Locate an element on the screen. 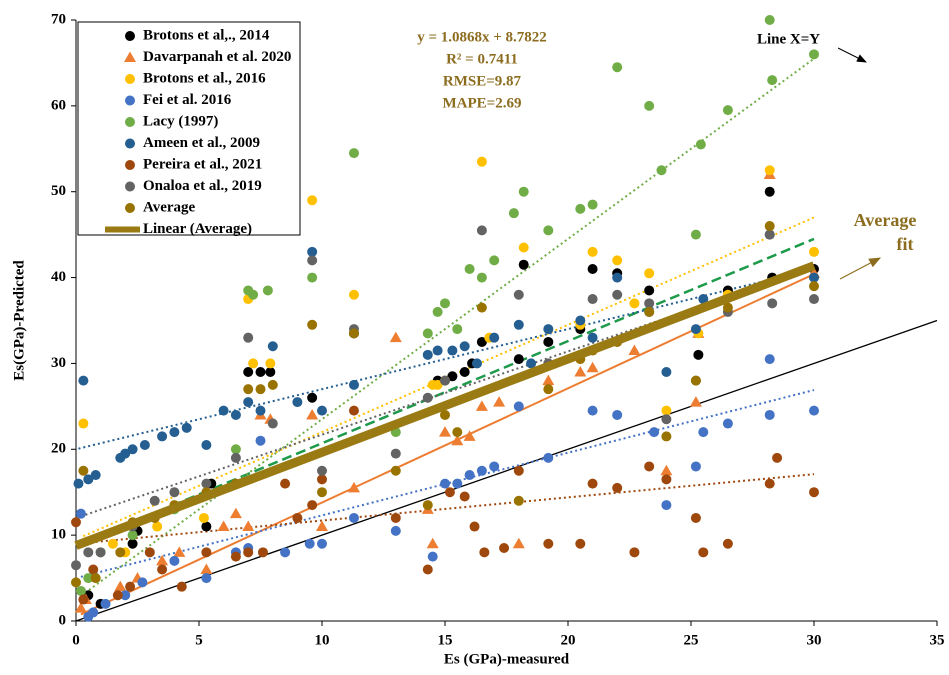 This screenshot has width=949, height=675. reference-label: Line X=Y is located at coordinates (788, 39).